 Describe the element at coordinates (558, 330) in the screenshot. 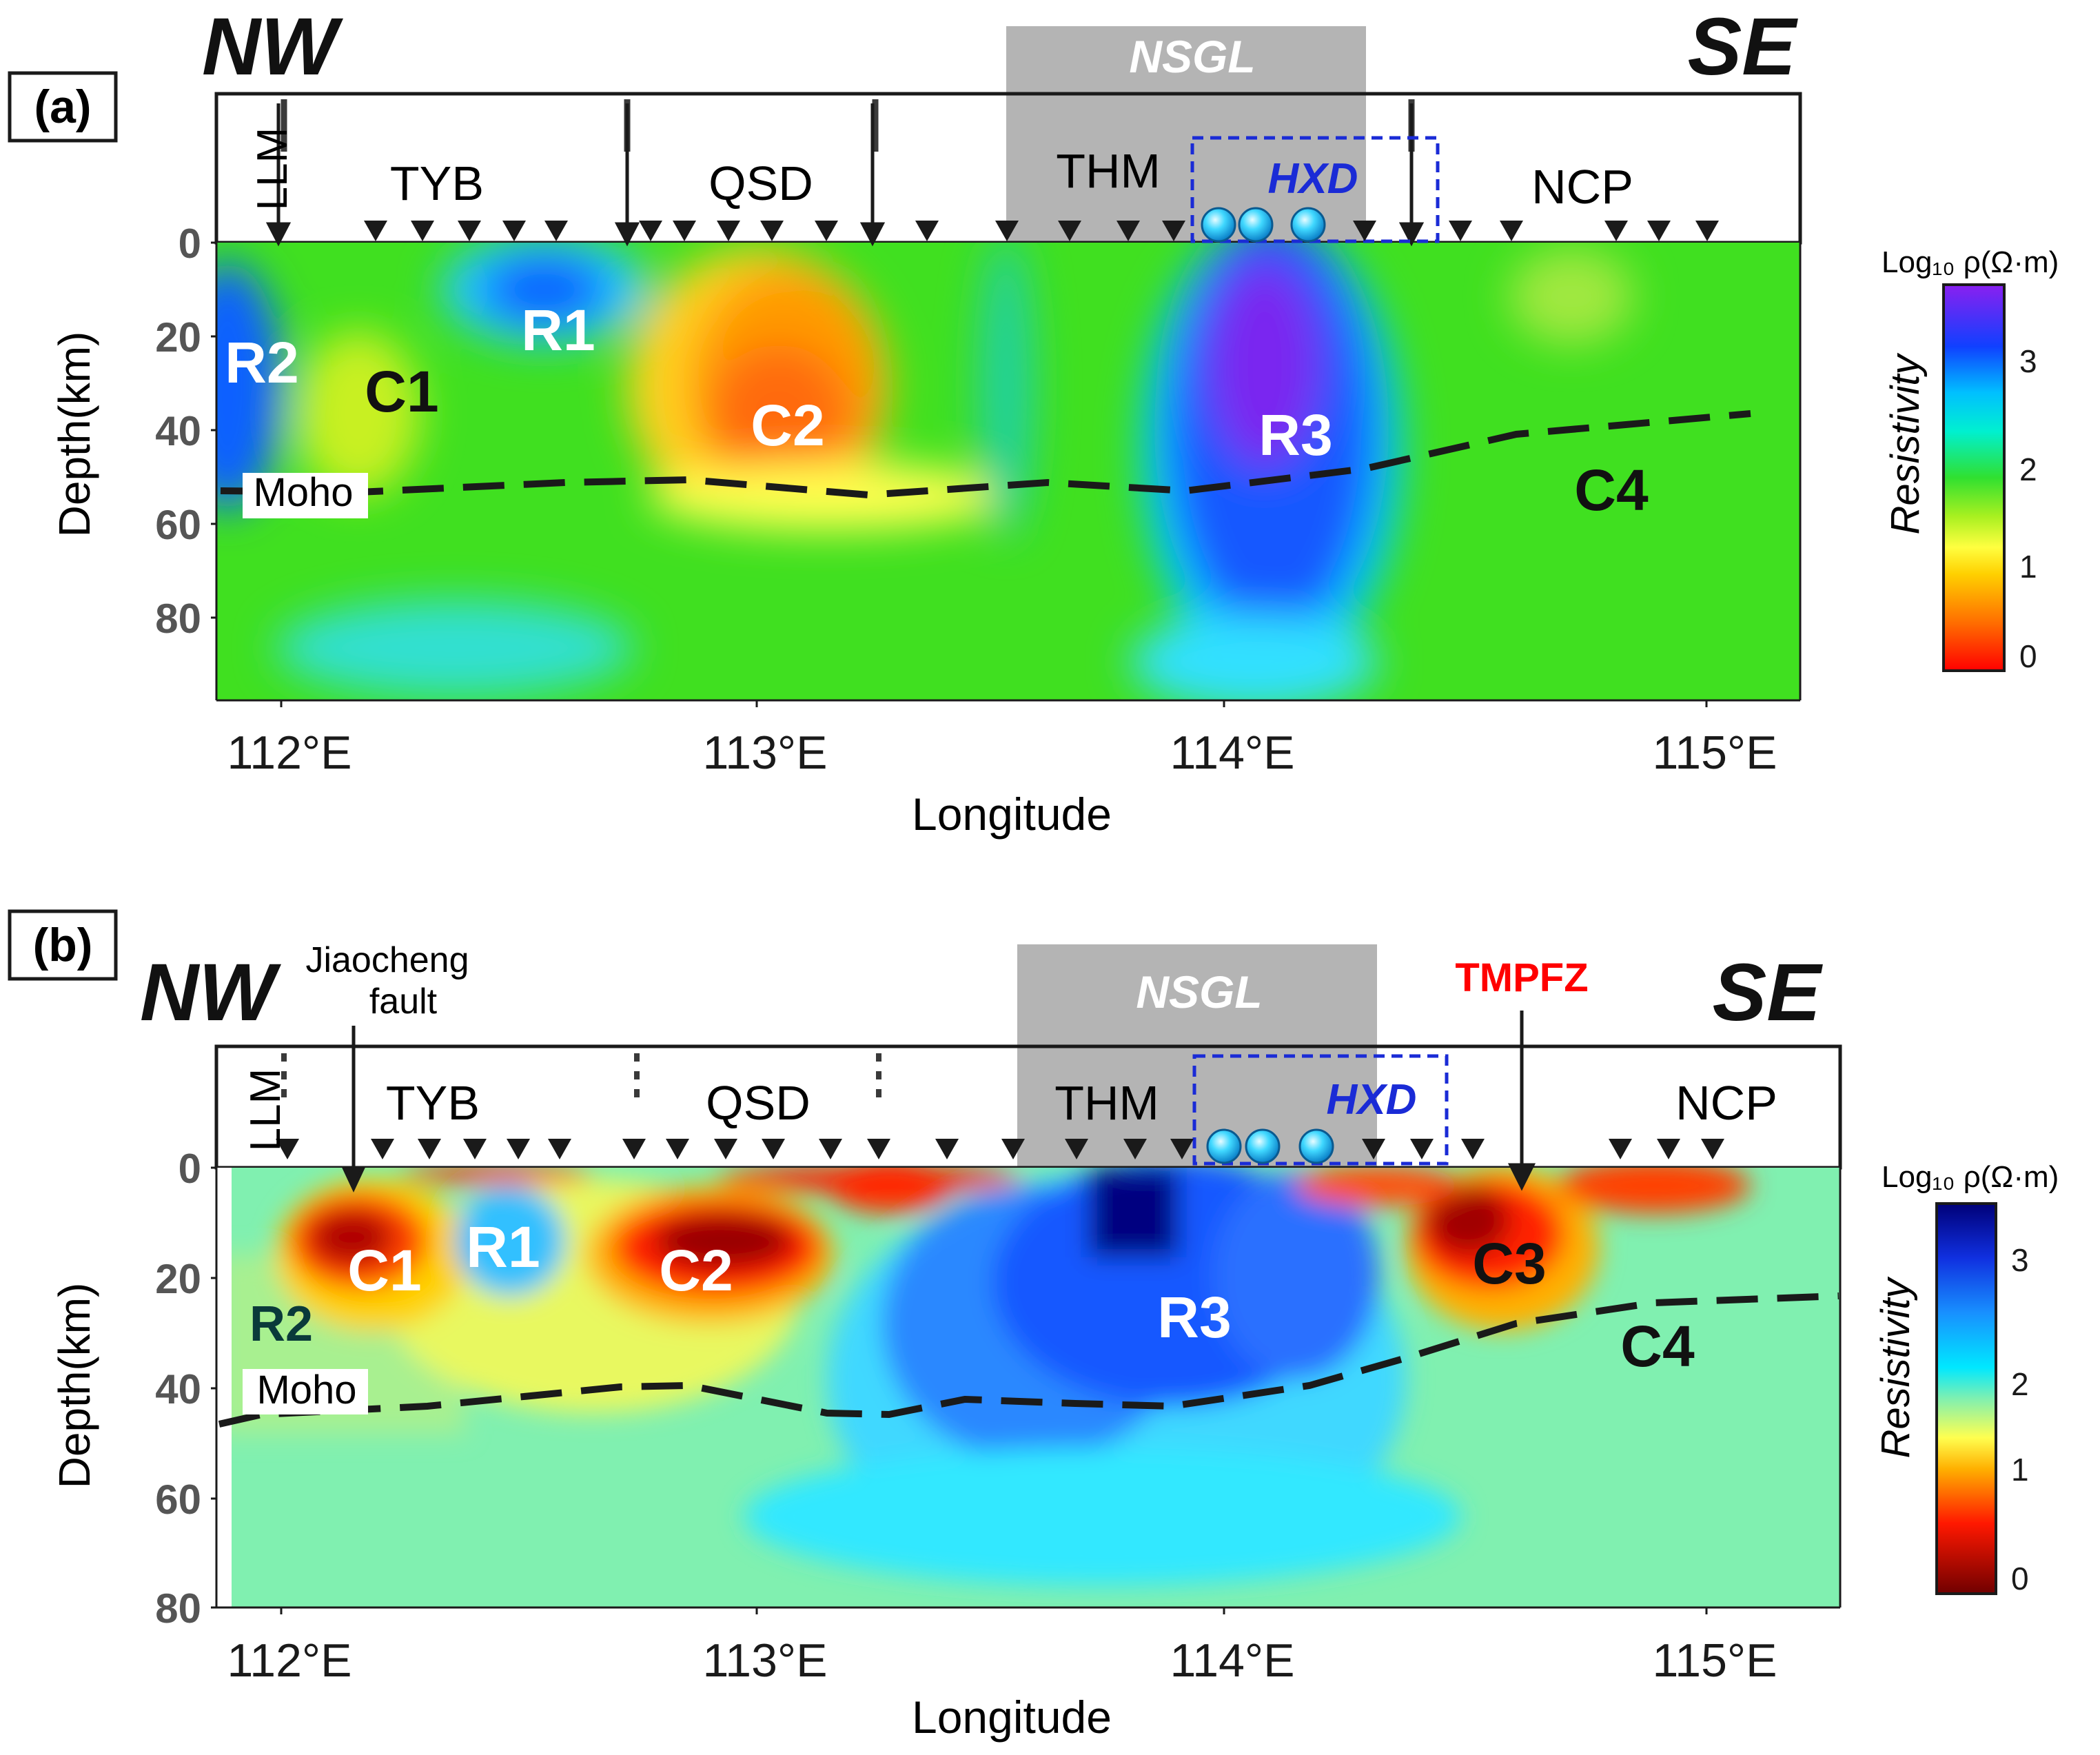

I see `anomaly-r1-a: R1` at that location.